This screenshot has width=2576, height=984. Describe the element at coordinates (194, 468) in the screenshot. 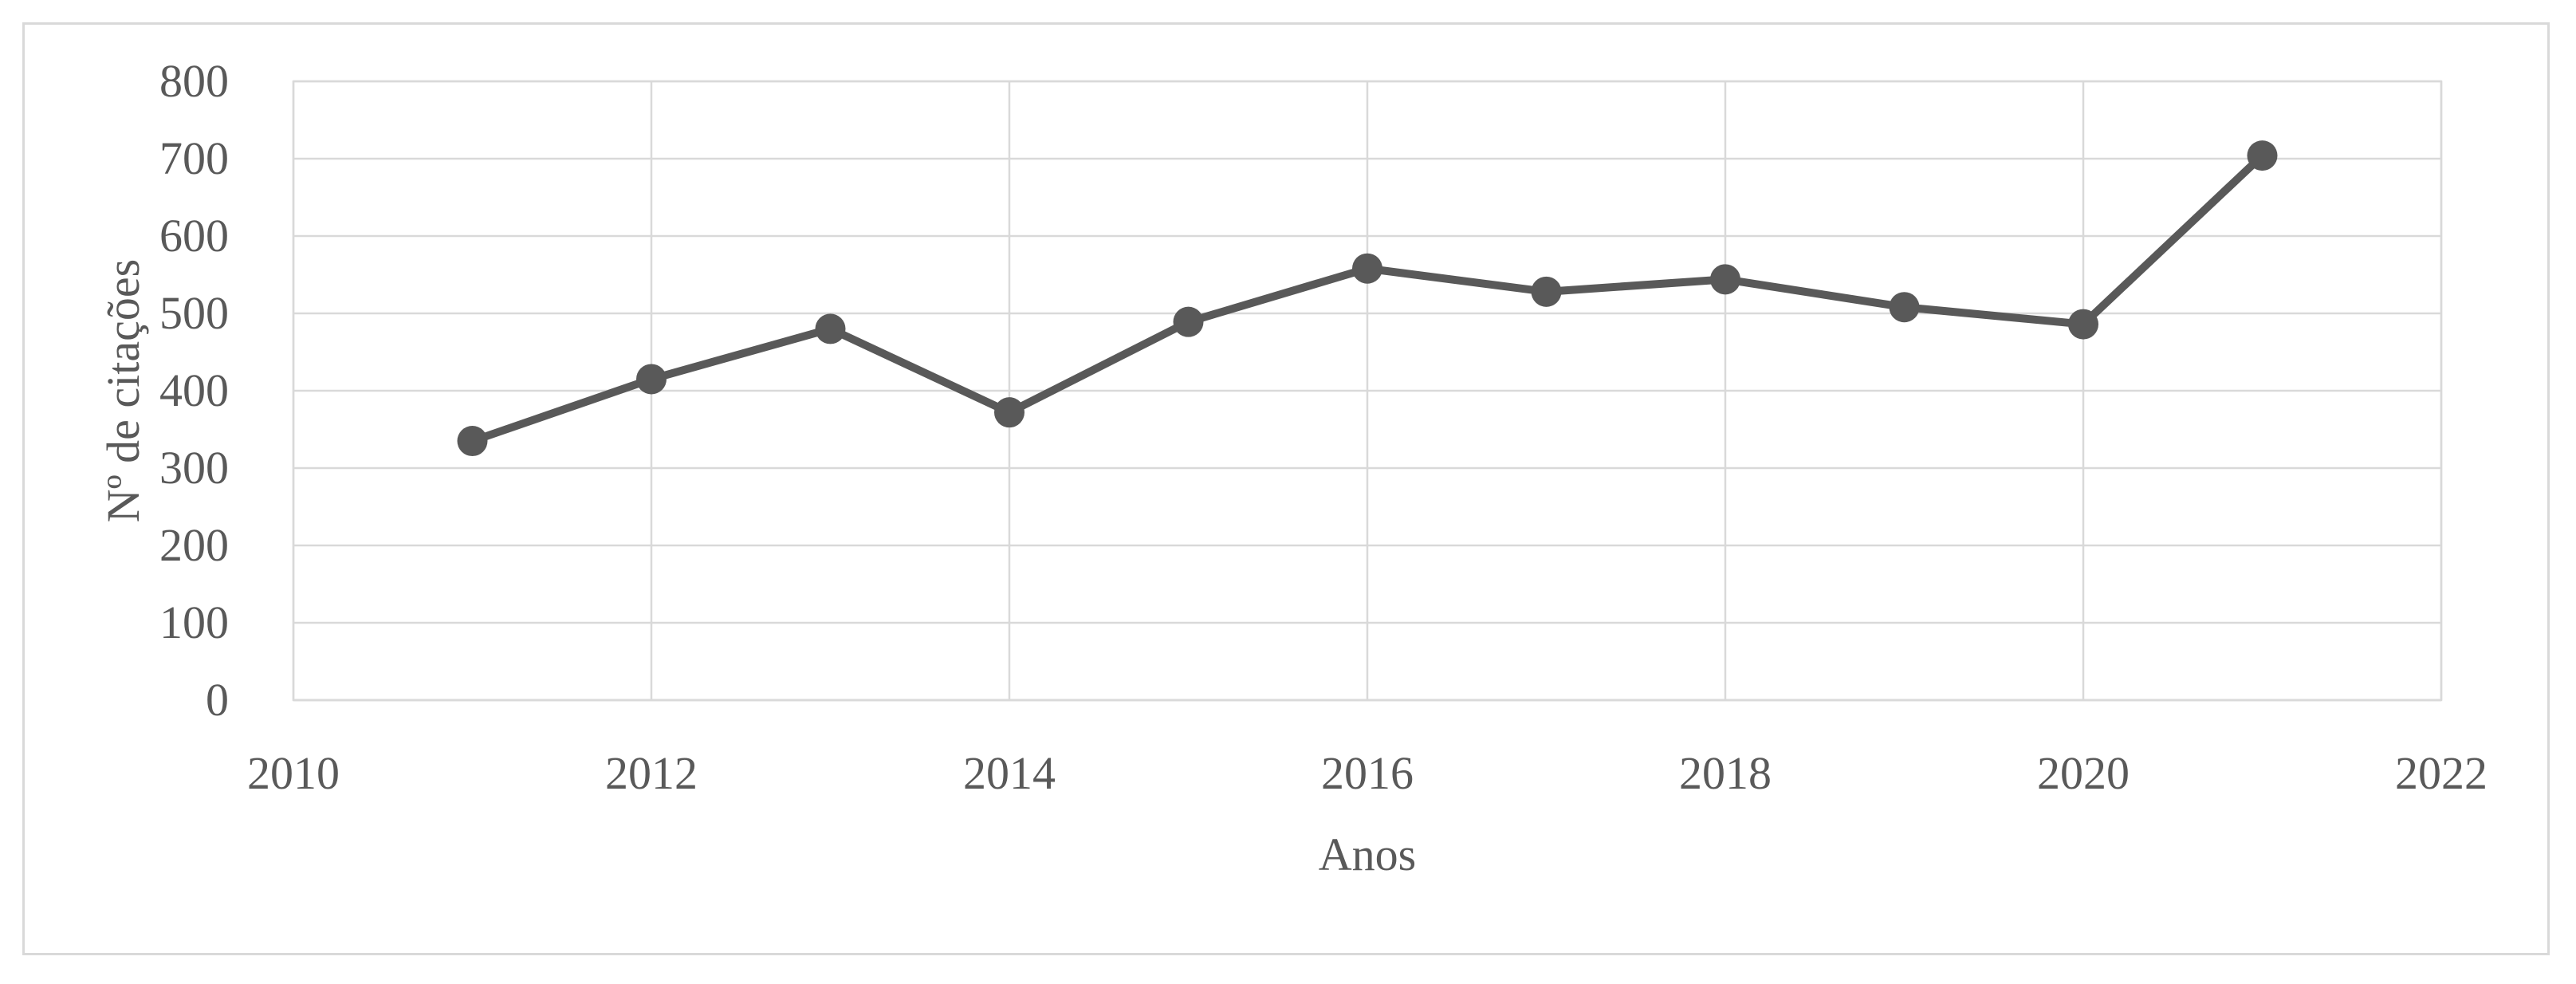

I see `y-tick-label: 300` at that location.